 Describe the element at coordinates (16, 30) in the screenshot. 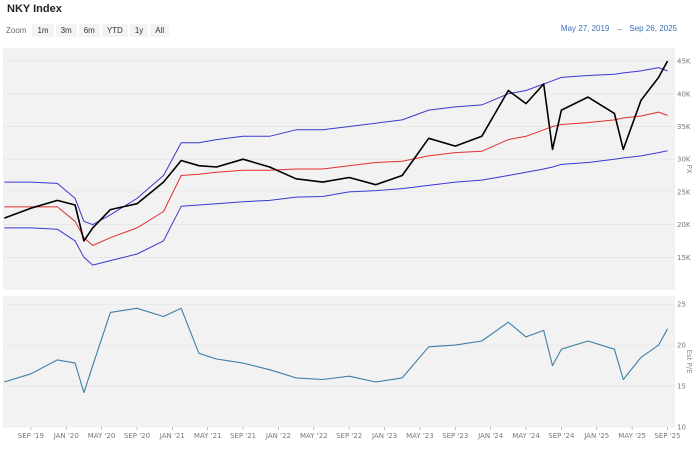

I see `zoom-label: Zoom` at that location.